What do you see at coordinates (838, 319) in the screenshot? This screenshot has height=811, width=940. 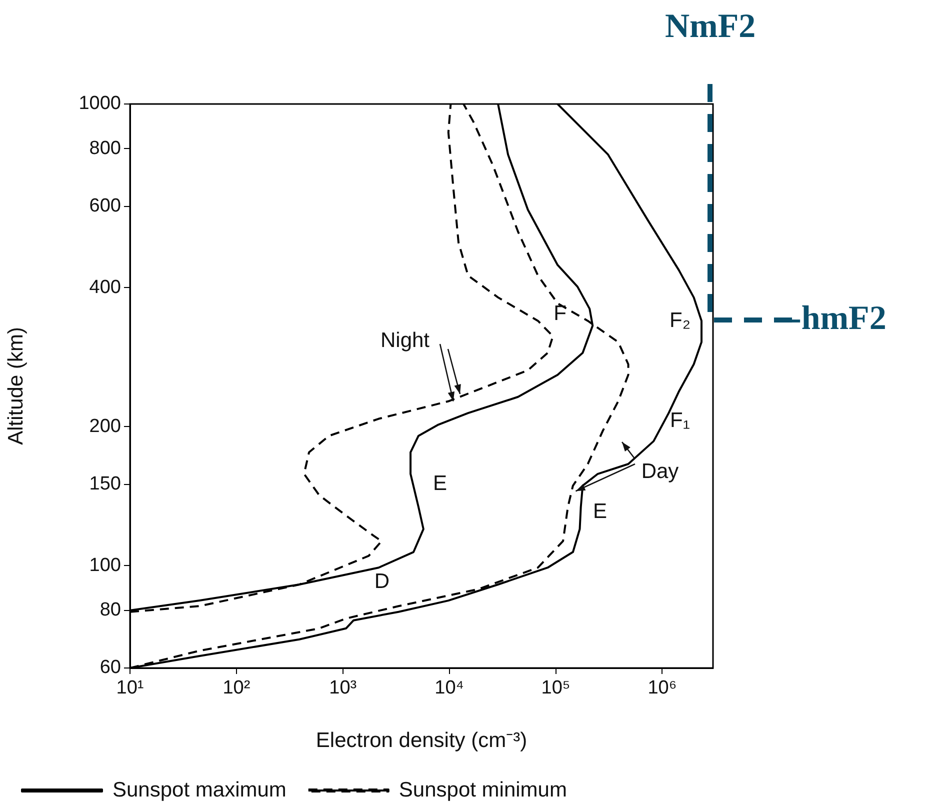 I see `text: -hmF2` at bounding box center [838, 319].